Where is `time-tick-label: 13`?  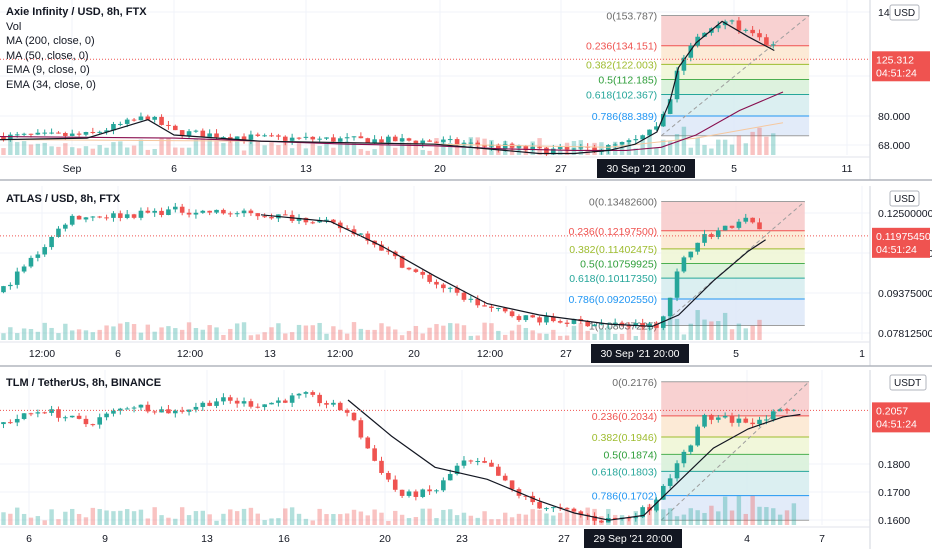
time-tick-label: 13 is located at coordinates (270, 354).